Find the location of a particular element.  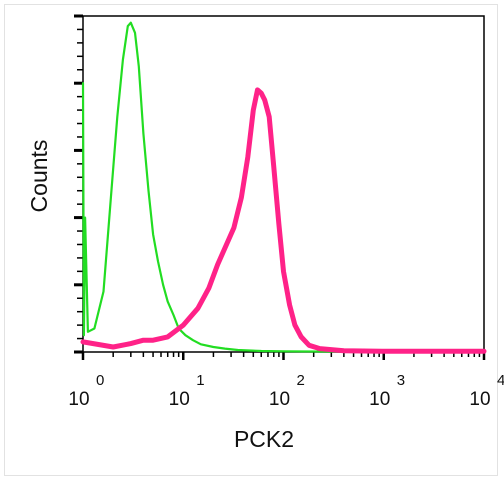

x-tick-labels: 10 0 10 1 10 2 10 3 10 4 is located at coordinates (286, 391).